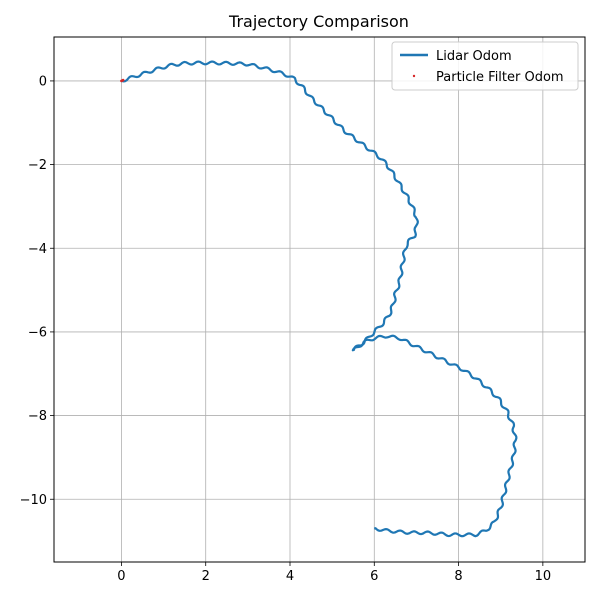  I want to click on y-tick-label: −6, so click(37, 332).